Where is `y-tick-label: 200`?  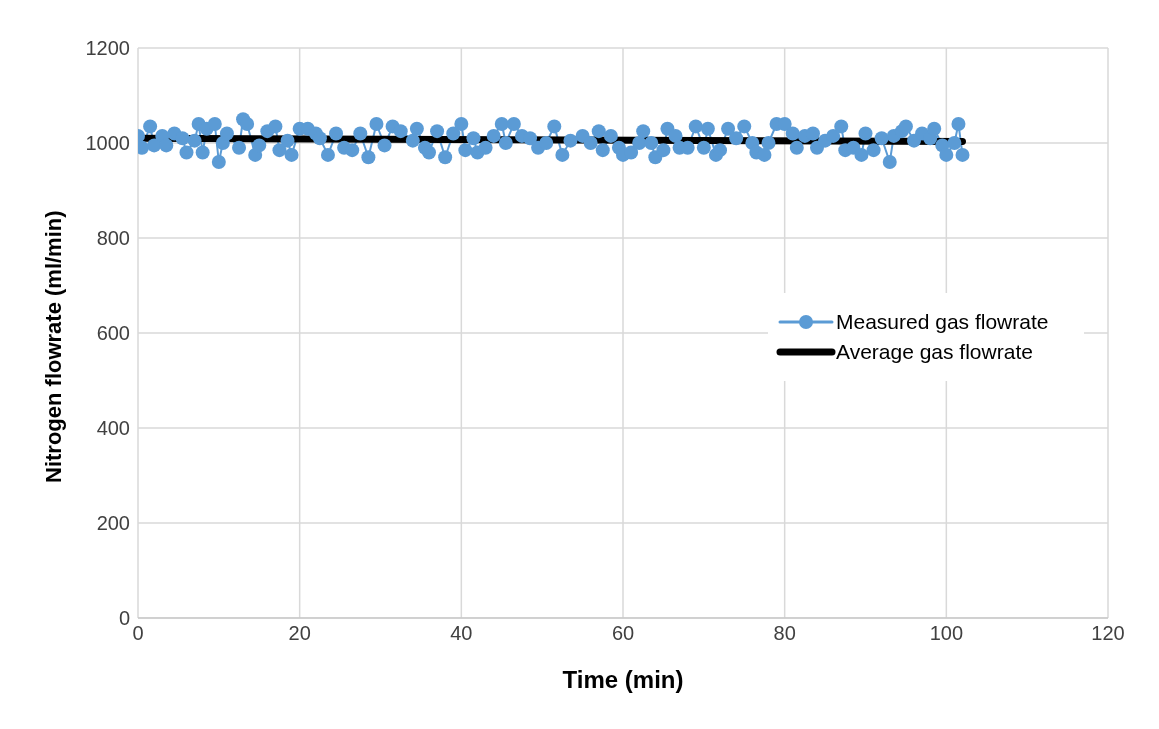 y-tick-label: 200 is located at coordinates (113, 523).